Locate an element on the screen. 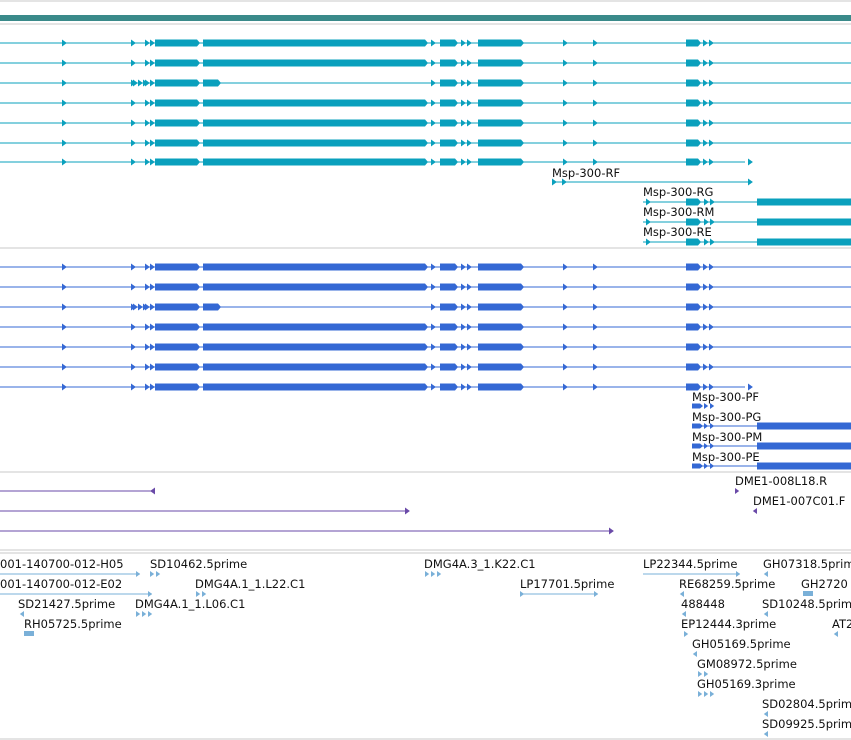 This screenshot has height=740, width=851. protein-label-PE: Msp-300-PE is located at coordinates (726, 457).